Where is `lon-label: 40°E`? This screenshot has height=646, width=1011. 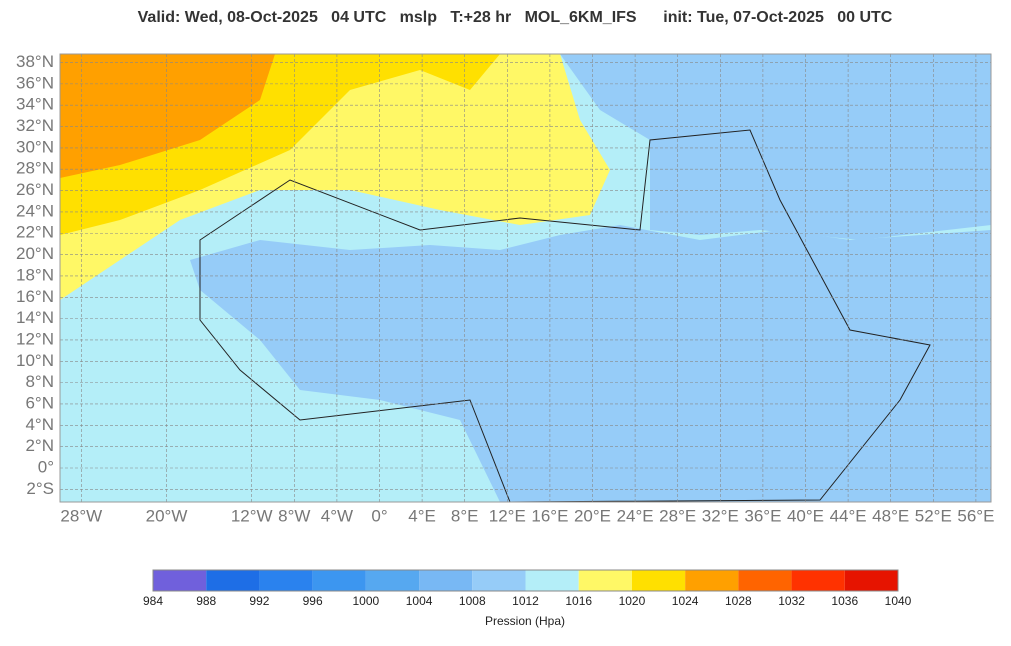 lon-label: 40°E is located at coordinates (805, 515).